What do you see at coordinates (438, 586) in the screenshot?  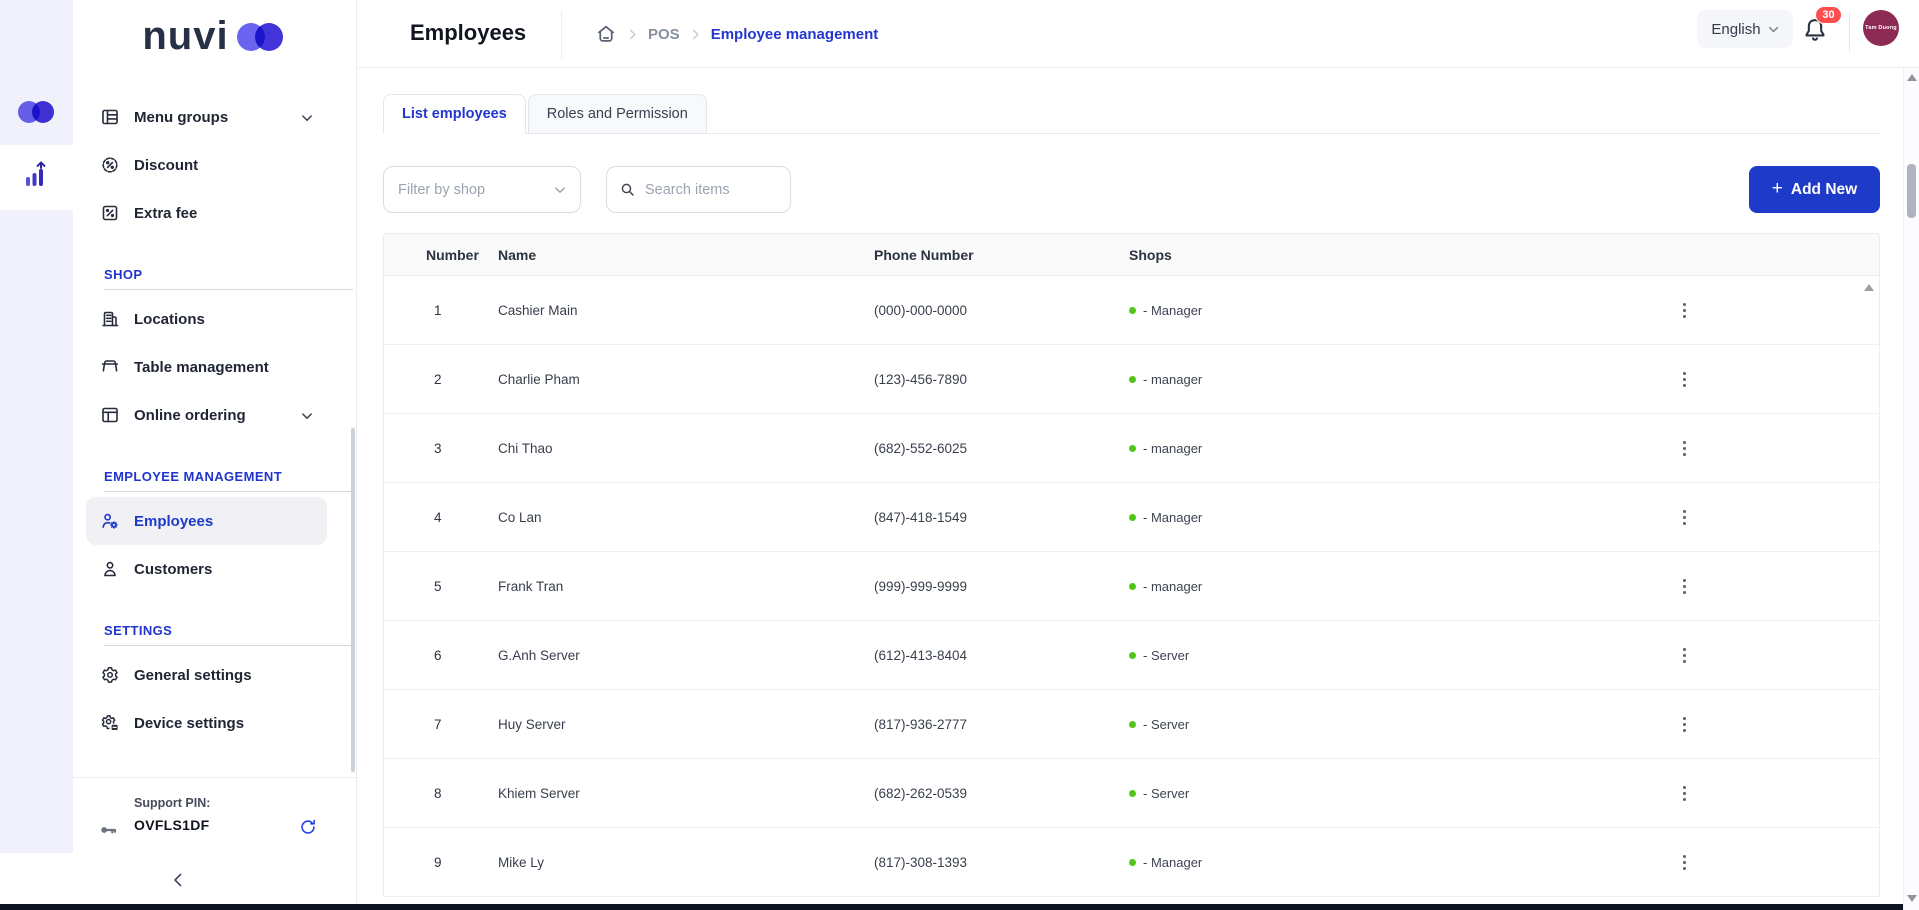 I see `cell-number: 5` at bounding box center [438, 586].